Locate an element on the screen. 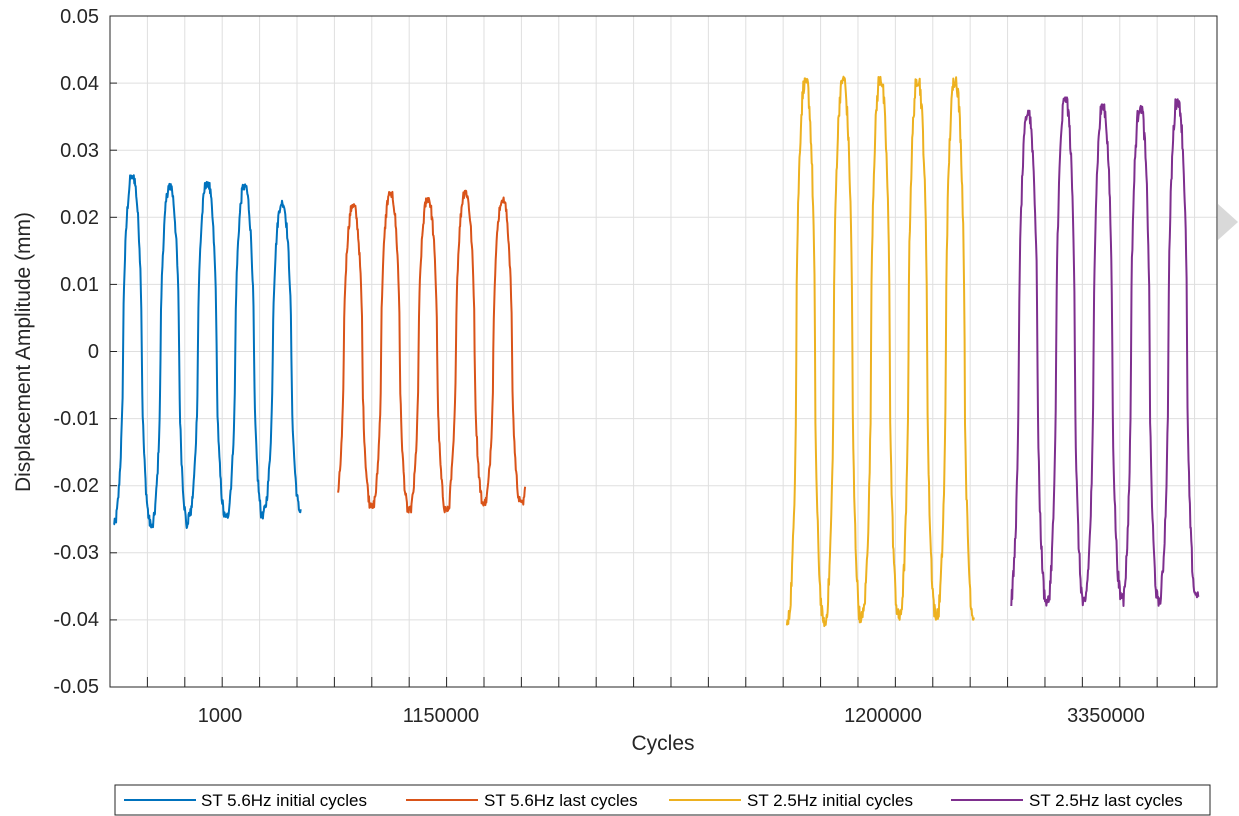 This screenshot has width=1239, height=816. y-tick-label: 0.05 is located at coordinates (79, 17).